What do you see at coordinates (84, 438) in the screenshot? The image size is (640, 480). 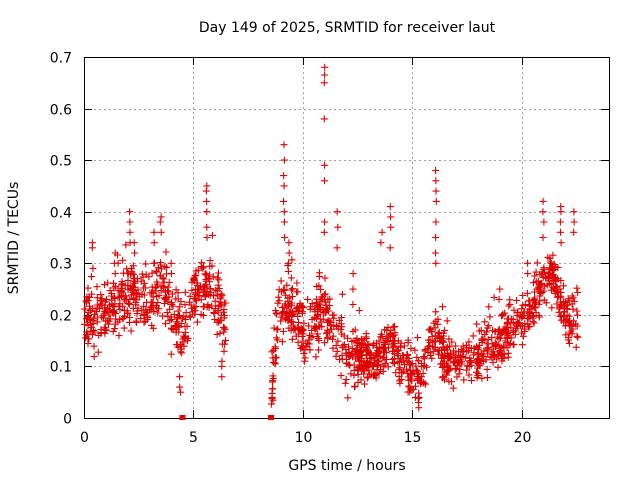 I see `x-tick-label: 0` at bounding box center [84, 438].